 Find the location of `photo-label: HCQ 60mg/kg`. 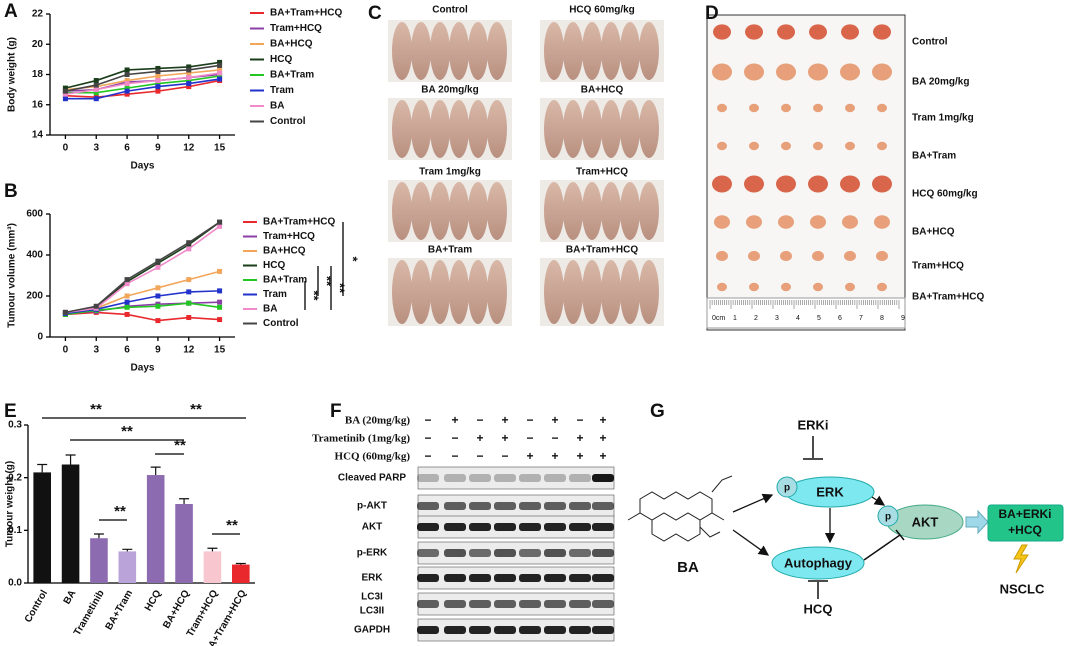

photo-label: HCQ 60mg/kg is located at coordinates (945, 194).